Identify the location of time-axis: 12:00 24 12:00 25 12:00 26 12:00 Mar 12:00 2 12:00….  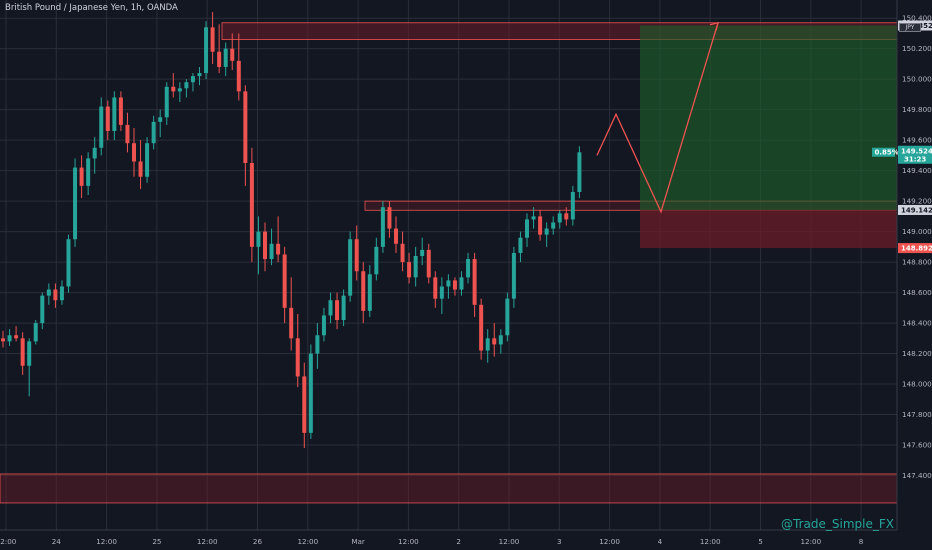
(448, 537).